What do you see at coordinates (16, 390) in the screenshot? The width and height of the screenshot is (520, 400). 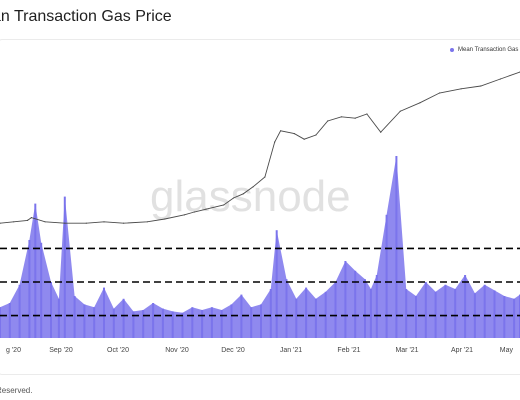 I see `footer-copyright: Reserved.` at bounding box center [16, 390].